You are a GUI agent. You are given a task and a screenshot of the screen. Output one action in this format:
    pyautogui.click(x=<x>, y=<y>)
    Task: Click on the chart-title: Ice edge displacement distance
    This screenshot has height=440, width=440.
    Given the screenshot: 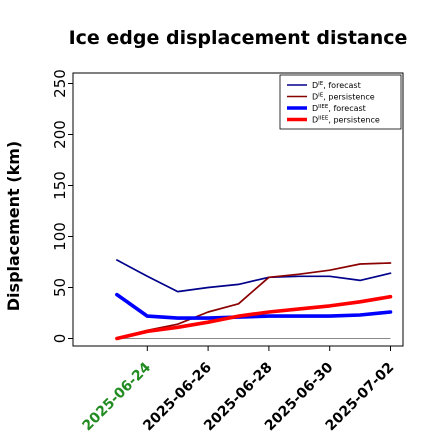 What is the action you would take?
    pyautogui.click(x=238, y=38)
    